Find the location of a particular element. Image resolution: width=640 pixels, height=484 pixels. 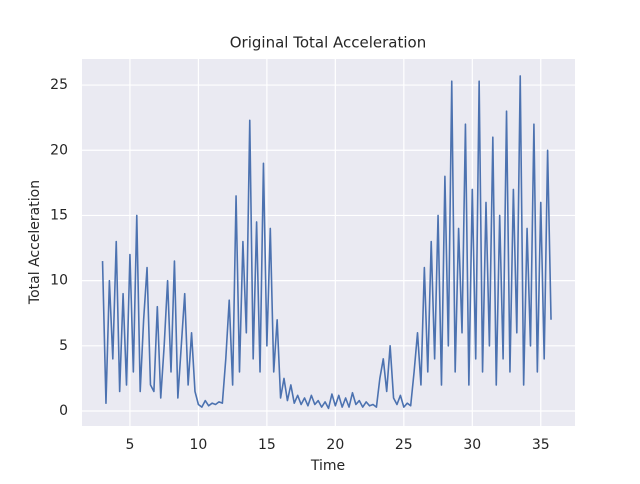

x-tick-label: 35 is located at coordinates (541, 445).